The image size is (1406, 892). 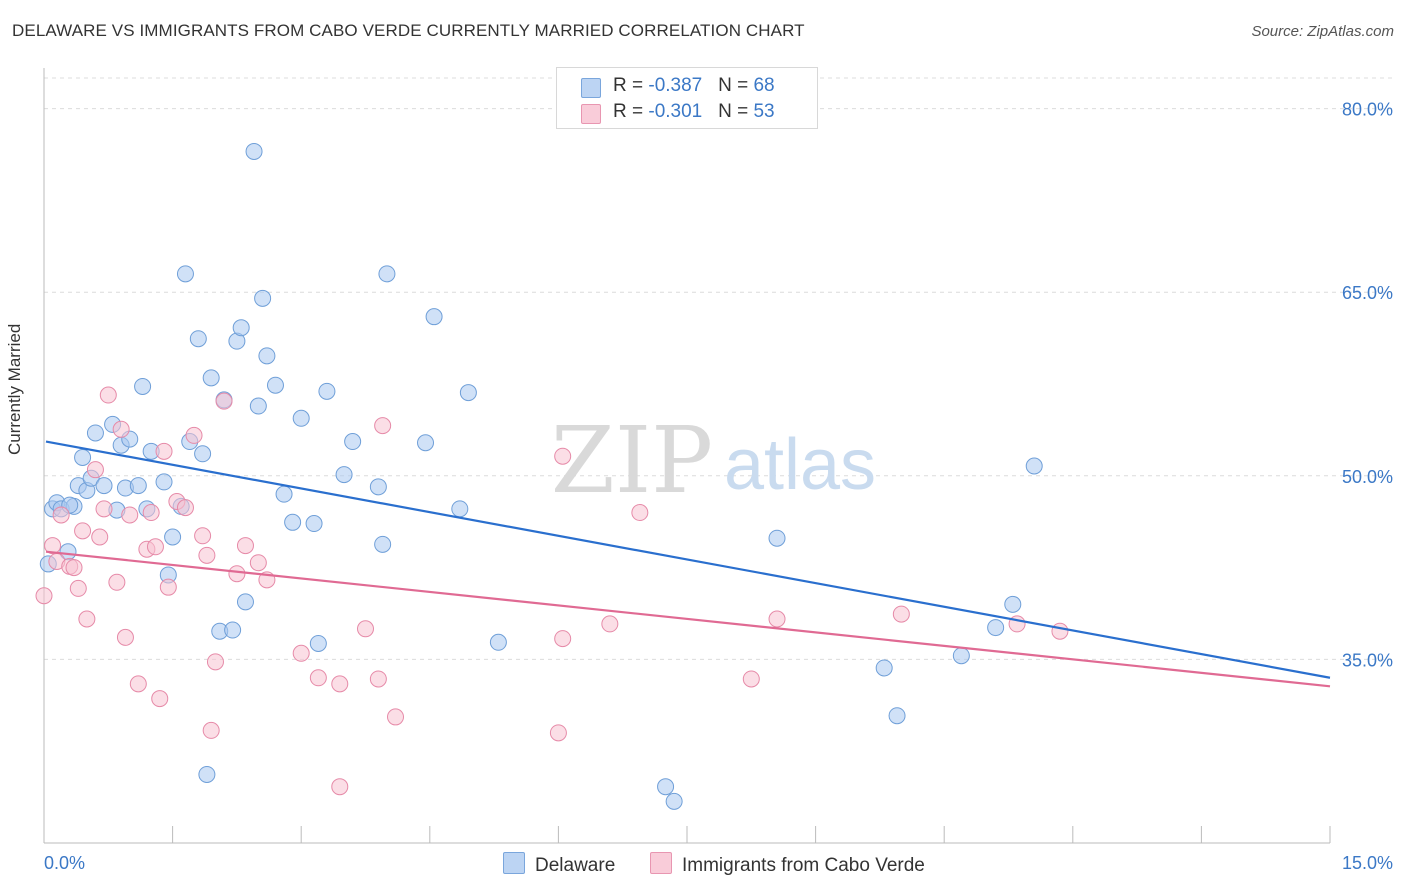 I want to click on legend-item-cabo: Immigrants from Cabo Verde, so click(x=787, y=864).